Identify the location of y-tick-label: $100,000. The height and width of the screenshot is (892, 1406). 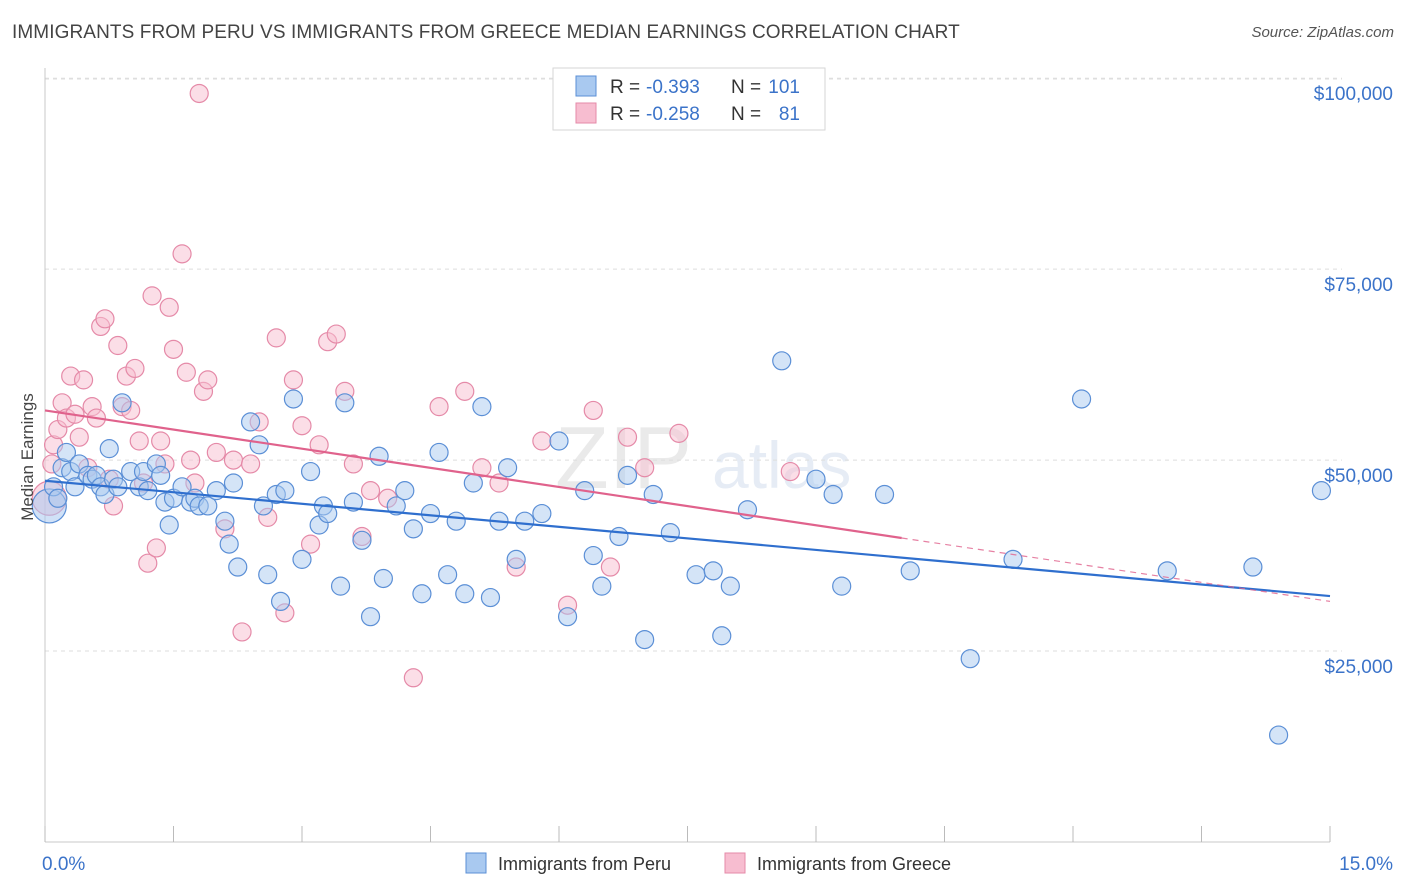
(1353, 94).